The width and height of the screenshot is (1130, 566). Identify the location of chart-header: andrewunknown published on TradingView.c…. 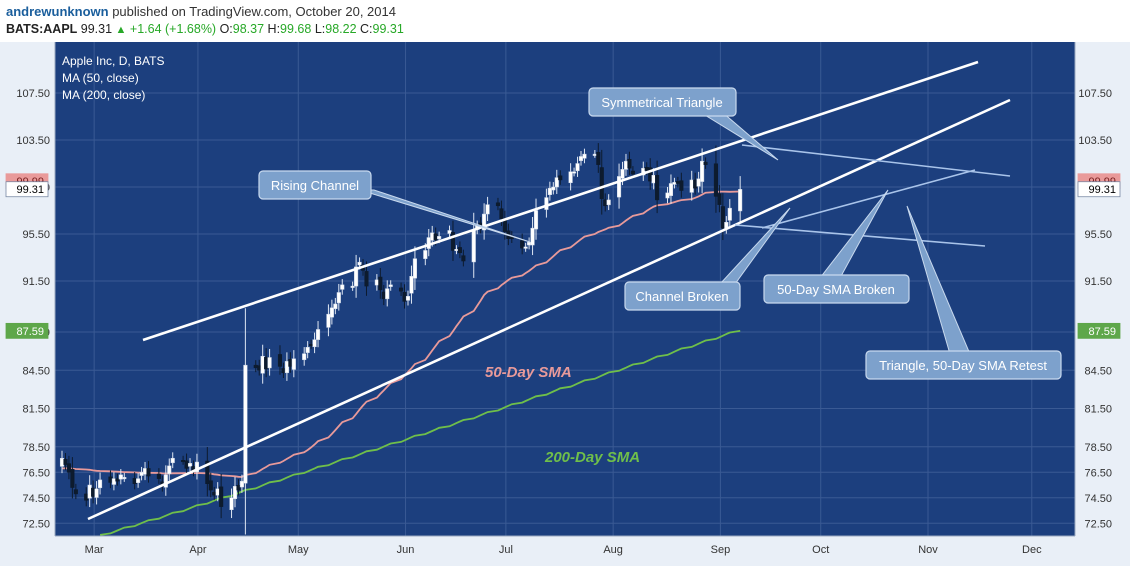
(565, 21).